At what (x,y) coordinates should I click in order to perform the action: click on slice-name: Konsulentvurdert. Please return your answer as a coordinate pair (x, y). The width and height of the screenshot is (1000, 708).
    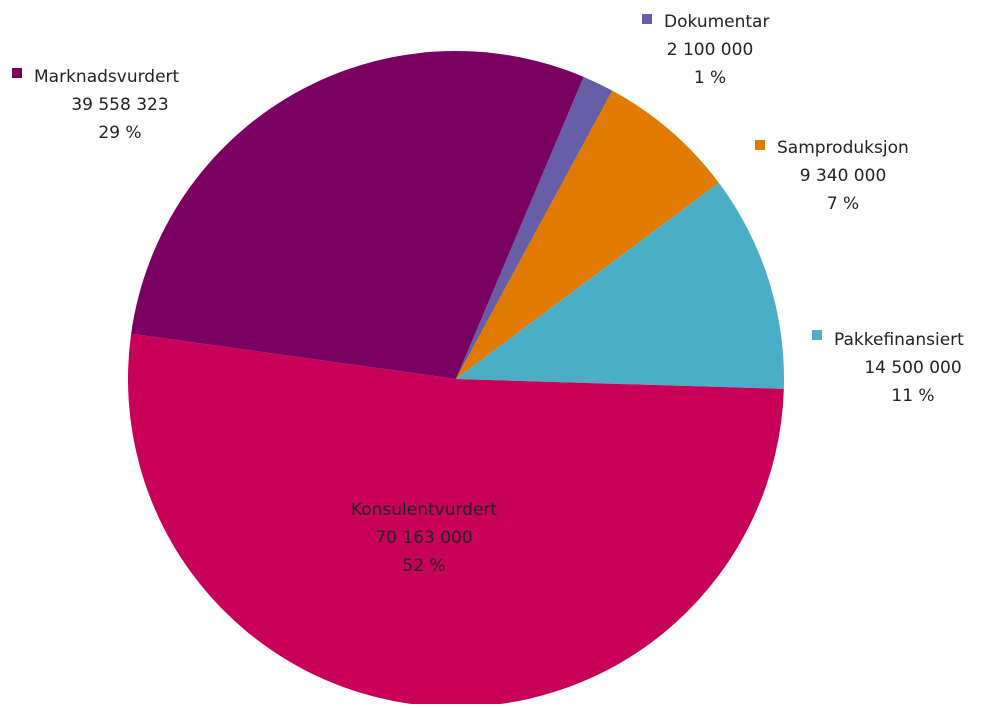
    Looking at the image, I should click on (424, 510).